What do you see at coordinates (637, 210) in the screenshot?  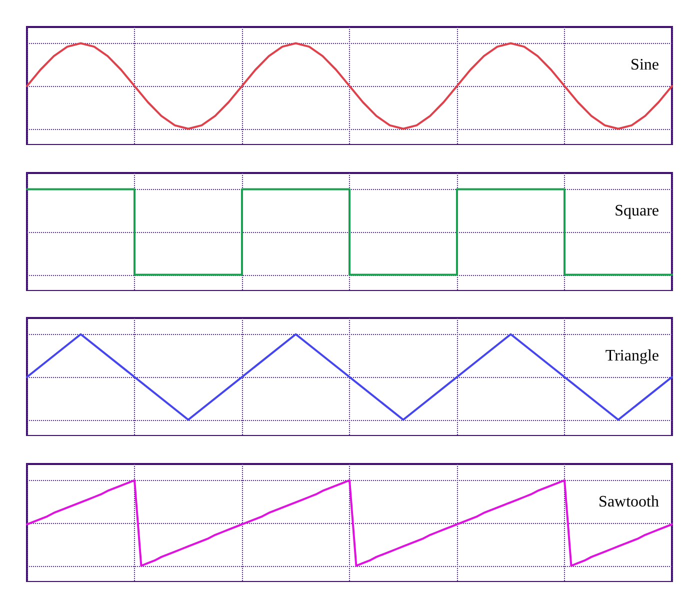 I see `text: Square` at bounding box center [637, 210].